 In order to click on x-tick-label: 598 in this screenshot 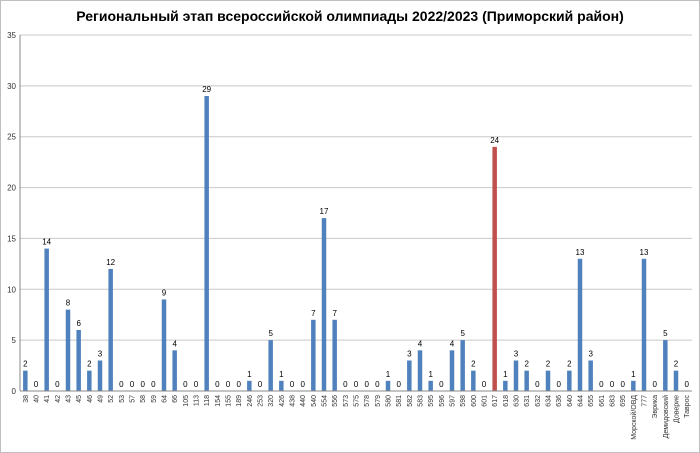, I will do `click(463, 401)`.